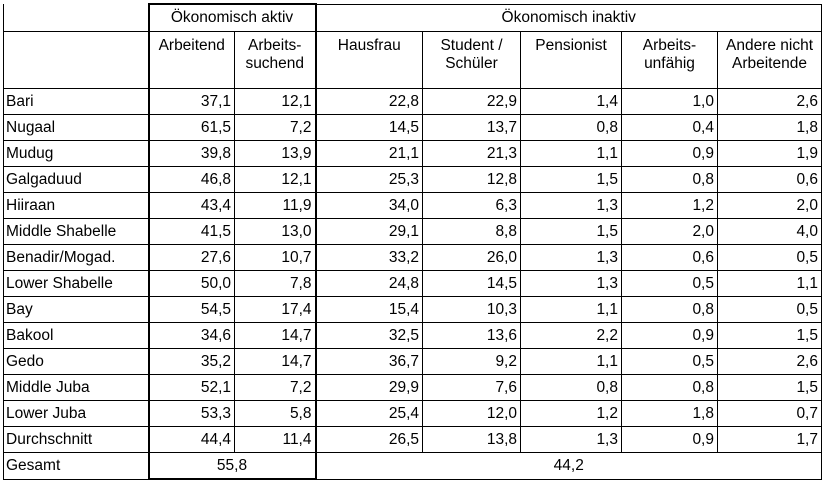  Describe the element at coordinates (275, 153) in the screenshot. I see `value-cell: 13,9` at that location.